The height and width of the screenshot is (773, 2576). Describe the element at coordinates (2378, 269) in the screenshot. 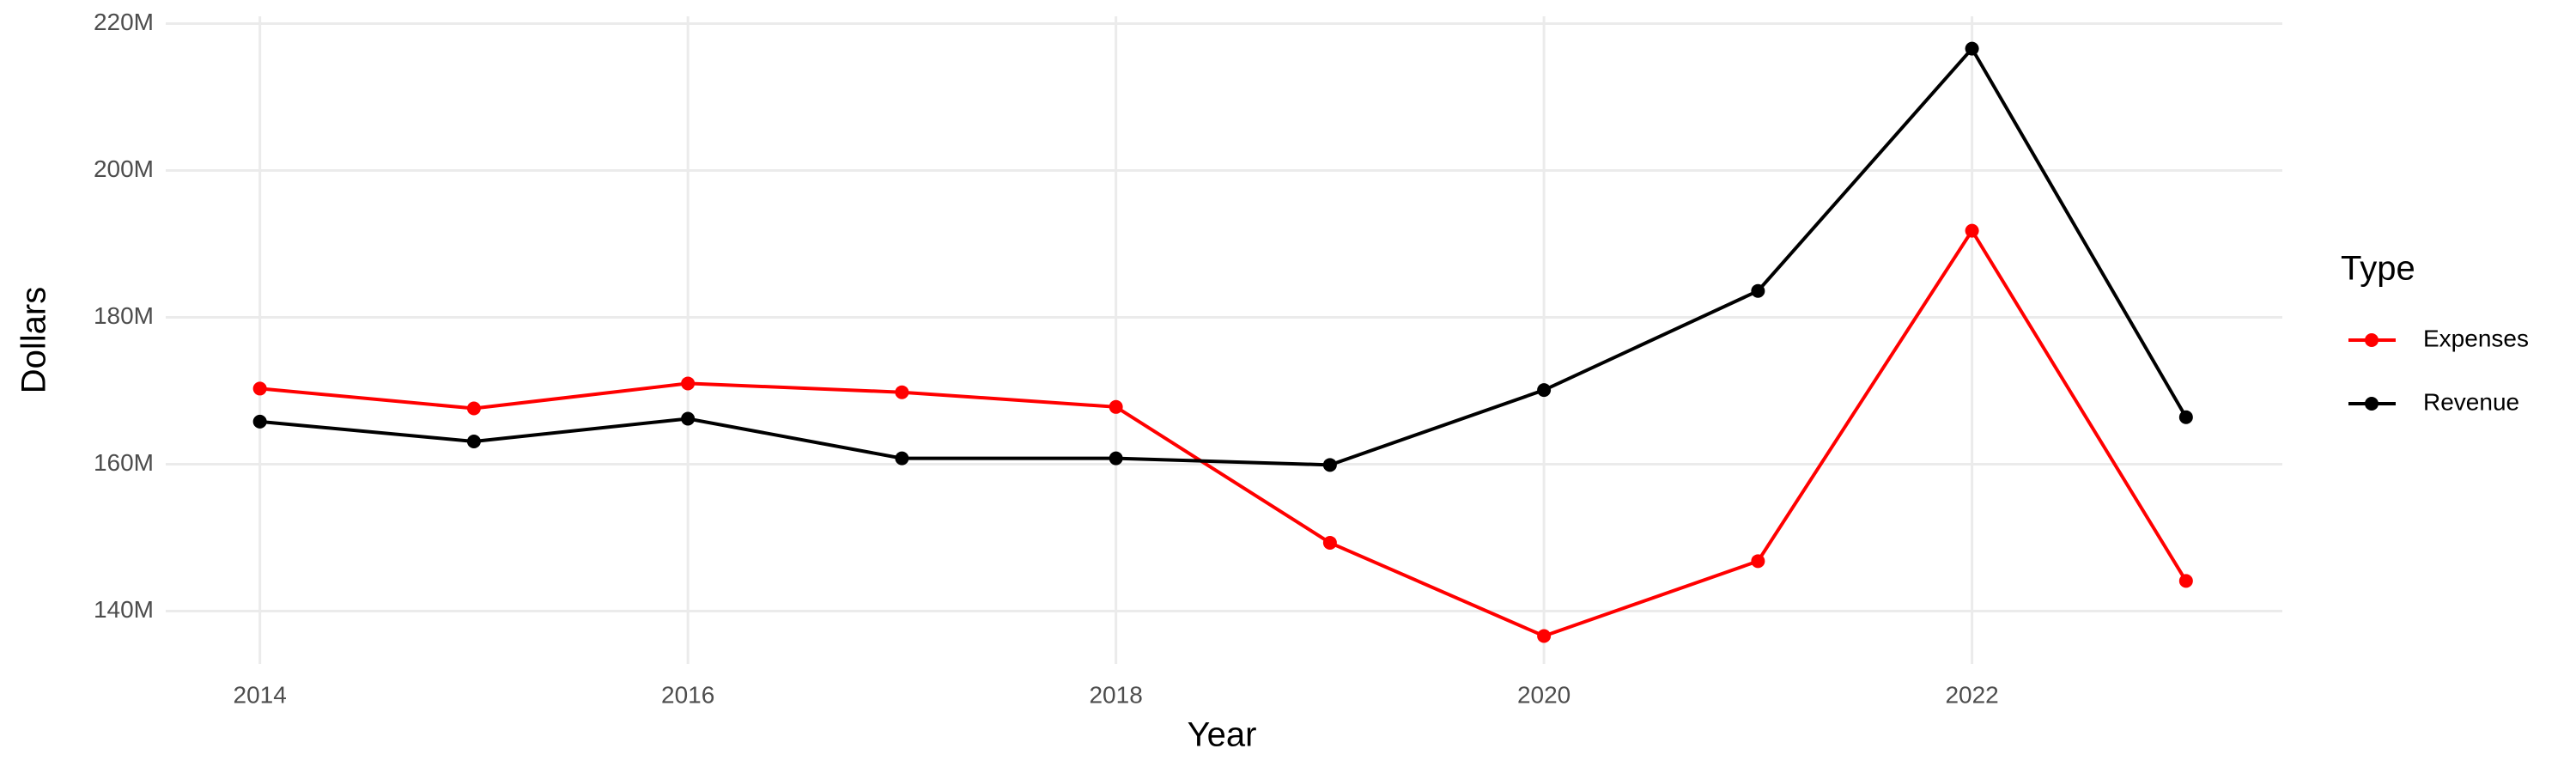

I see `legend-title: Type` at that location.